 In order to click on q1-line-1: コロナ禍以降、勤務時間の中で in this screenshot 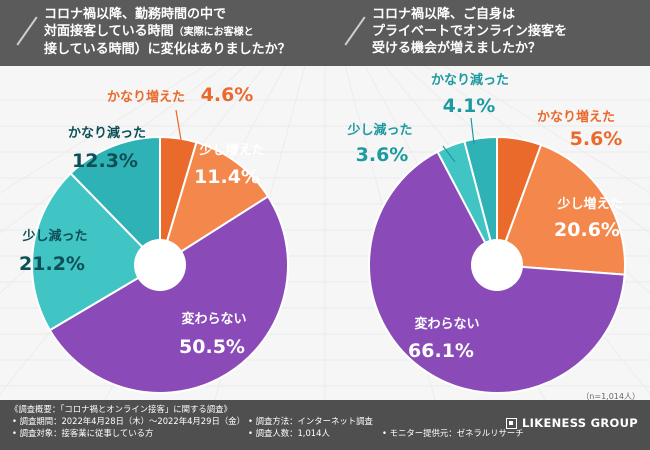, I will do `click(135, 14)`.